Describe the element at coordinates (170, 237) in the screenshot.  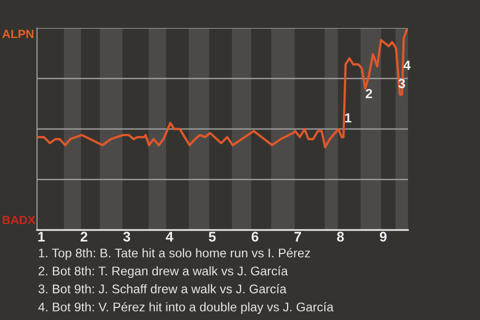
I see `x-tick-label: 4` at that location.